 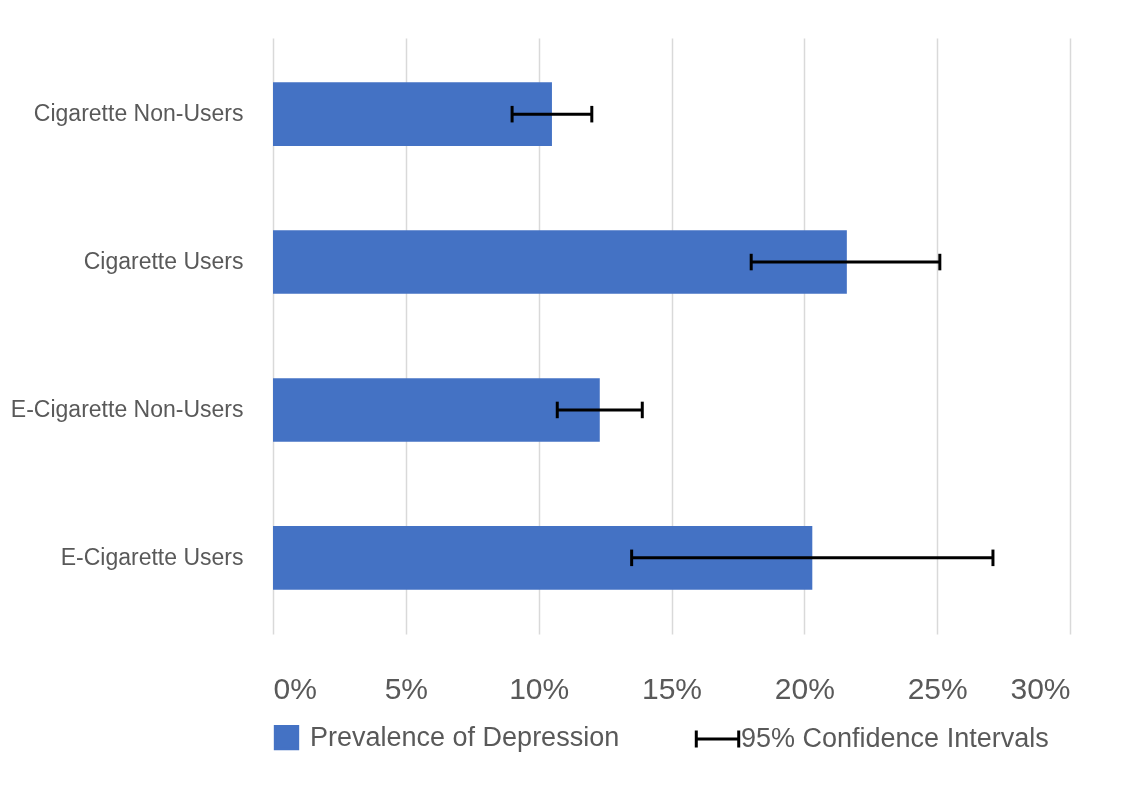 What do you see at coordinates (895, 738) in the screenshot?
I see `text: 95% Confidence Intervals` at bounding box center [895, 738].